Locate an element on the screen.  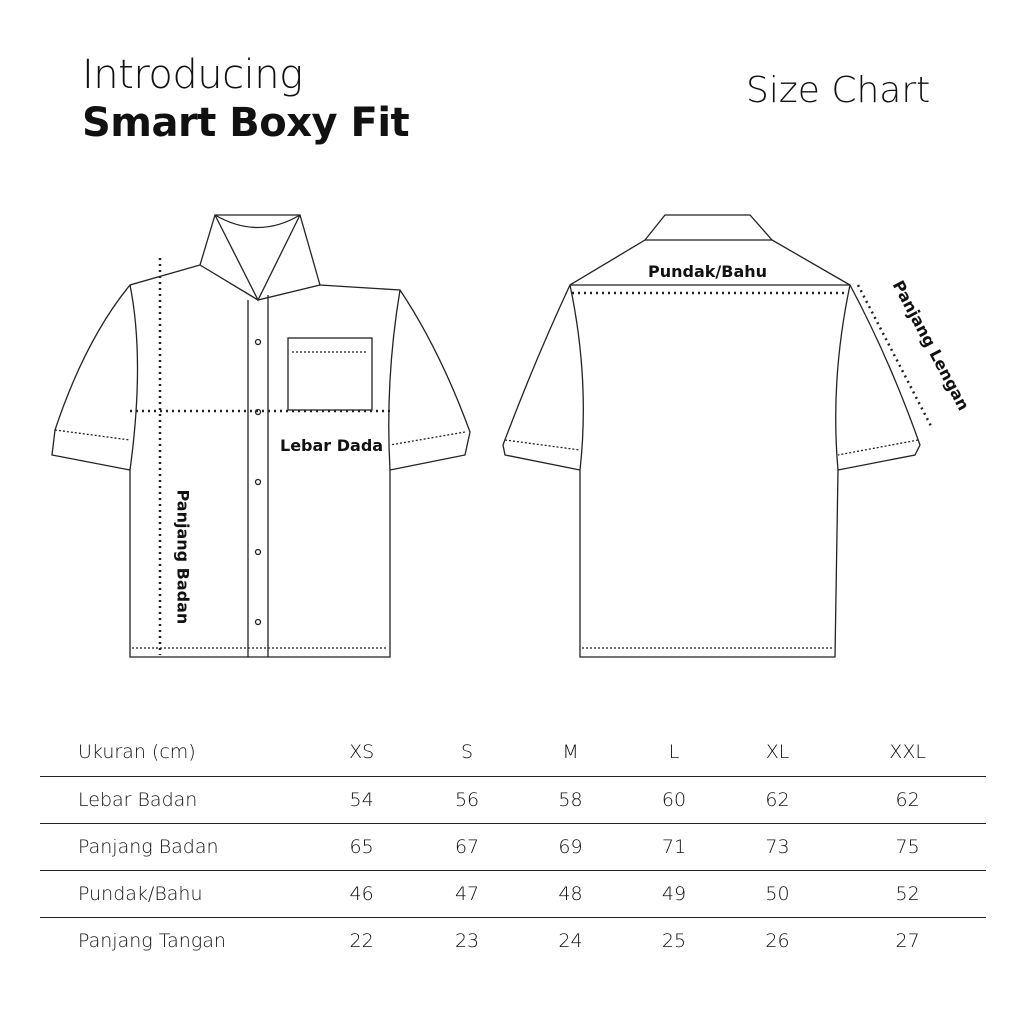
size-value: 60 is located at coordinates (674, 800).